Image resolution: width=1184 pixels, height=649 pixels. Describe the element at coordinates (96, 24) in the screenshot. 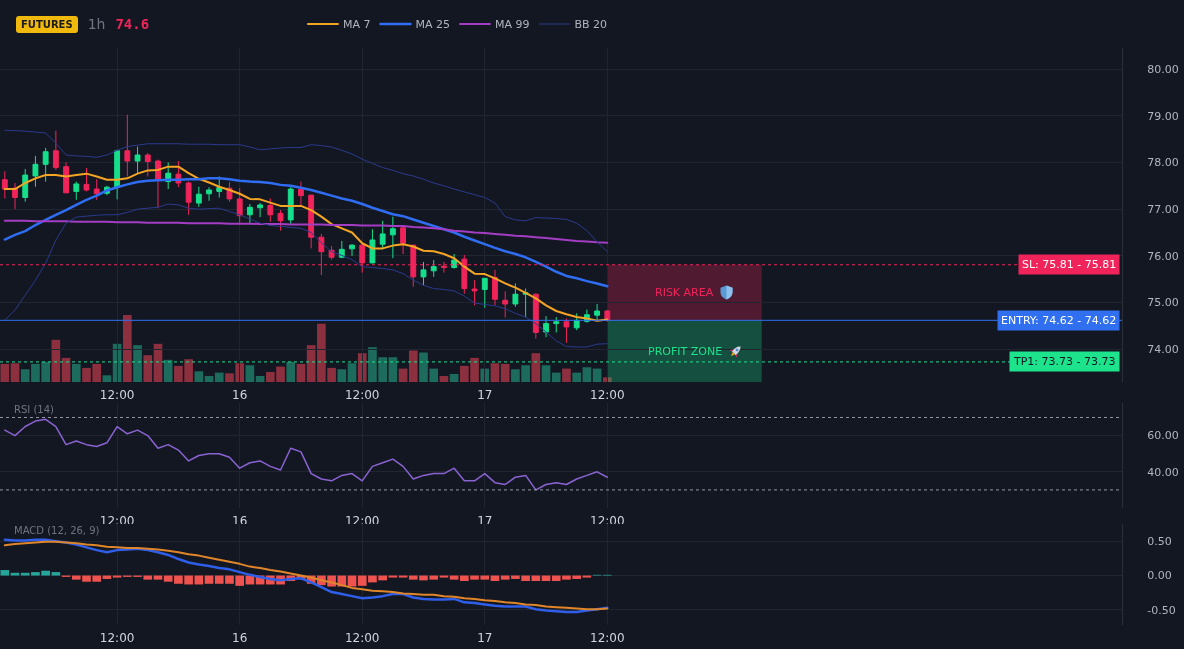

I see `text: 1h` at that location.